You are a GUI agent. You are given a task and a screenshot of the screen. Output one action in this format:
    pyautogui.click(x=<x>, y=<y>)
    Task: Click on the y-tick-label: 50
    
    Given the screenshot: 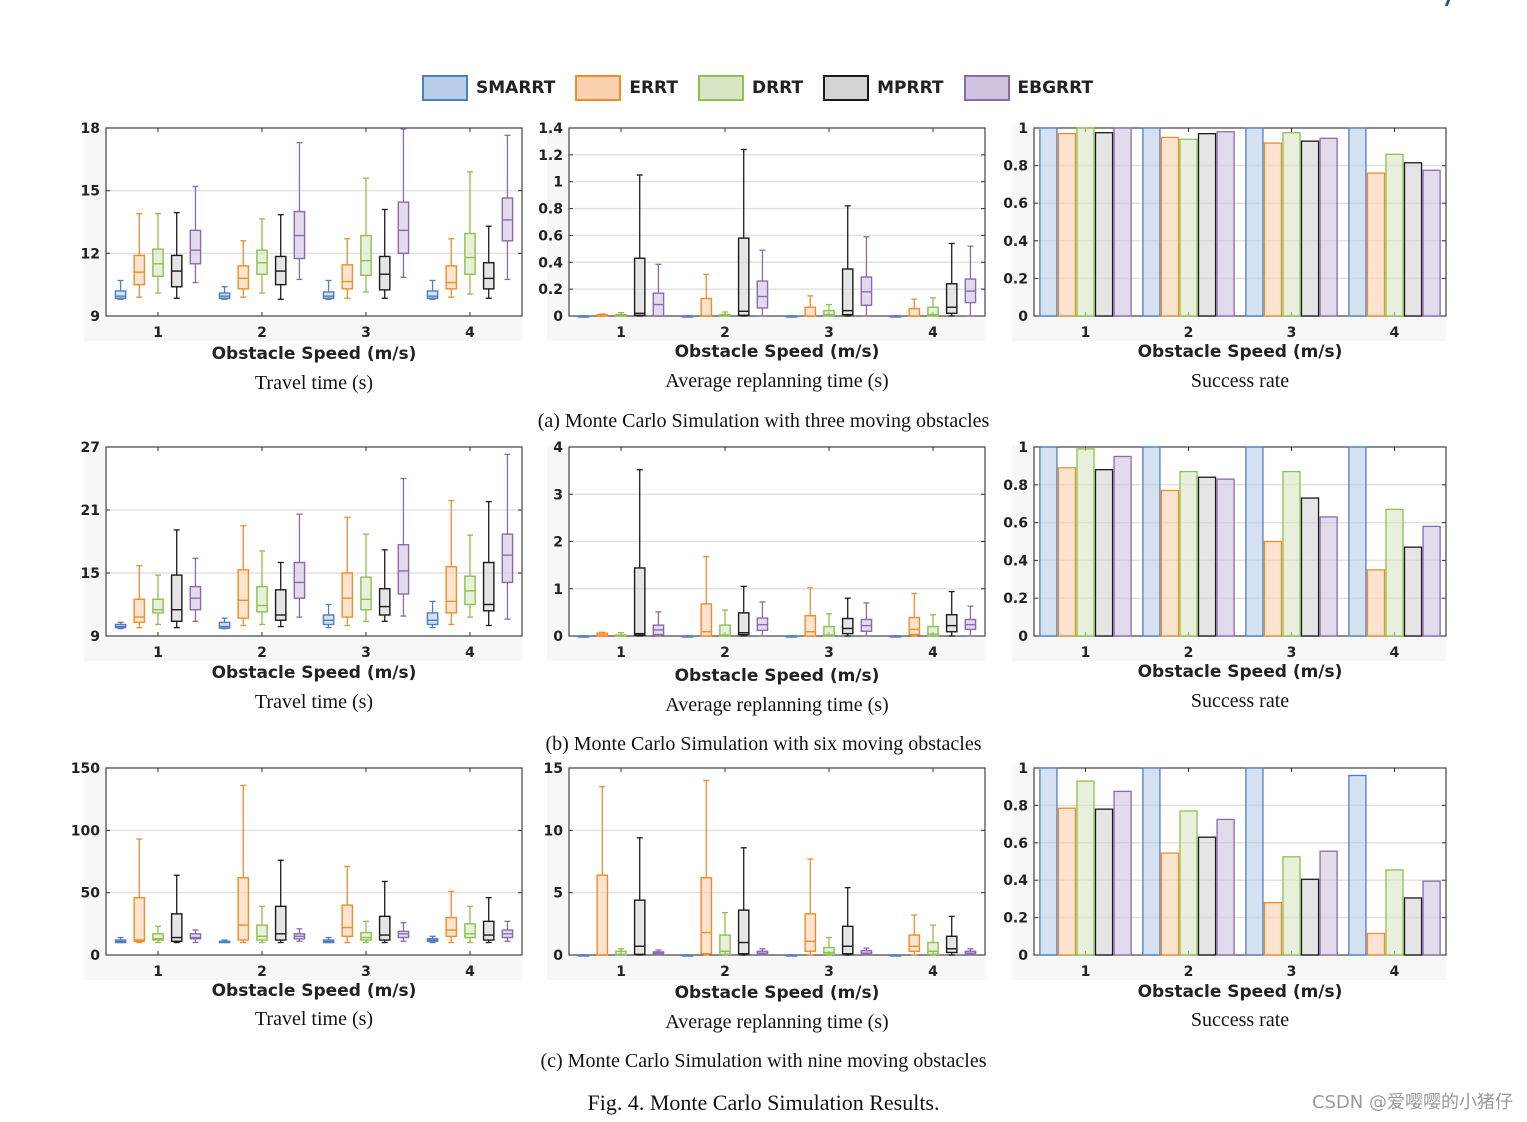 What is the action you would take?
    pyautogui.click(x=91, y=894)
    